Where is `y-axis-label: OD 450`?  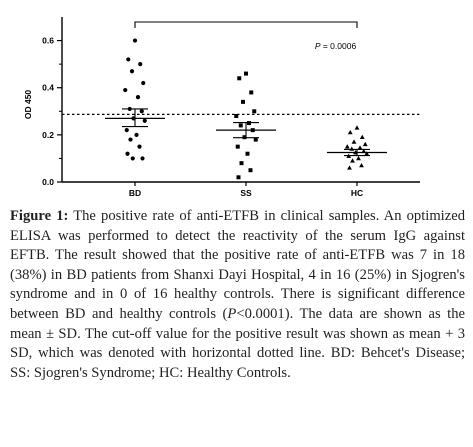 y-axis-label: OD 450 is located at coordinates (28, 105).